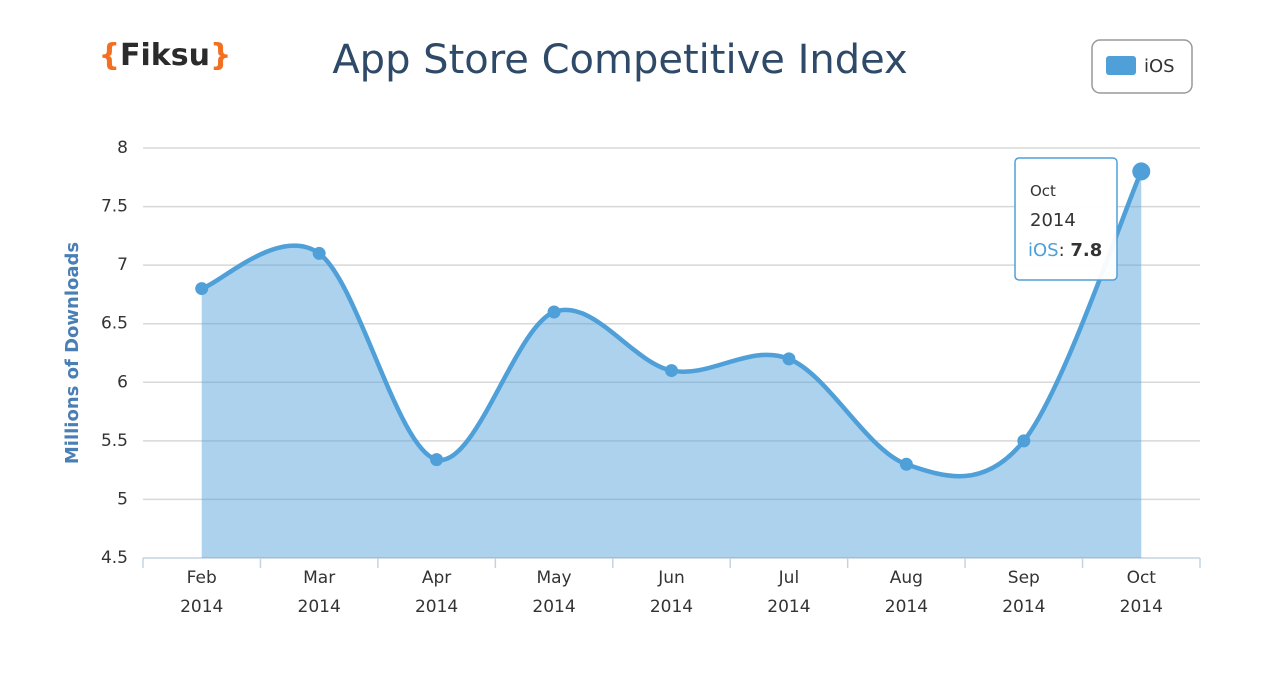 This screenshot has height=677, width=1280. I want to click on y-tick-label: 6.5, so click(114, 324).